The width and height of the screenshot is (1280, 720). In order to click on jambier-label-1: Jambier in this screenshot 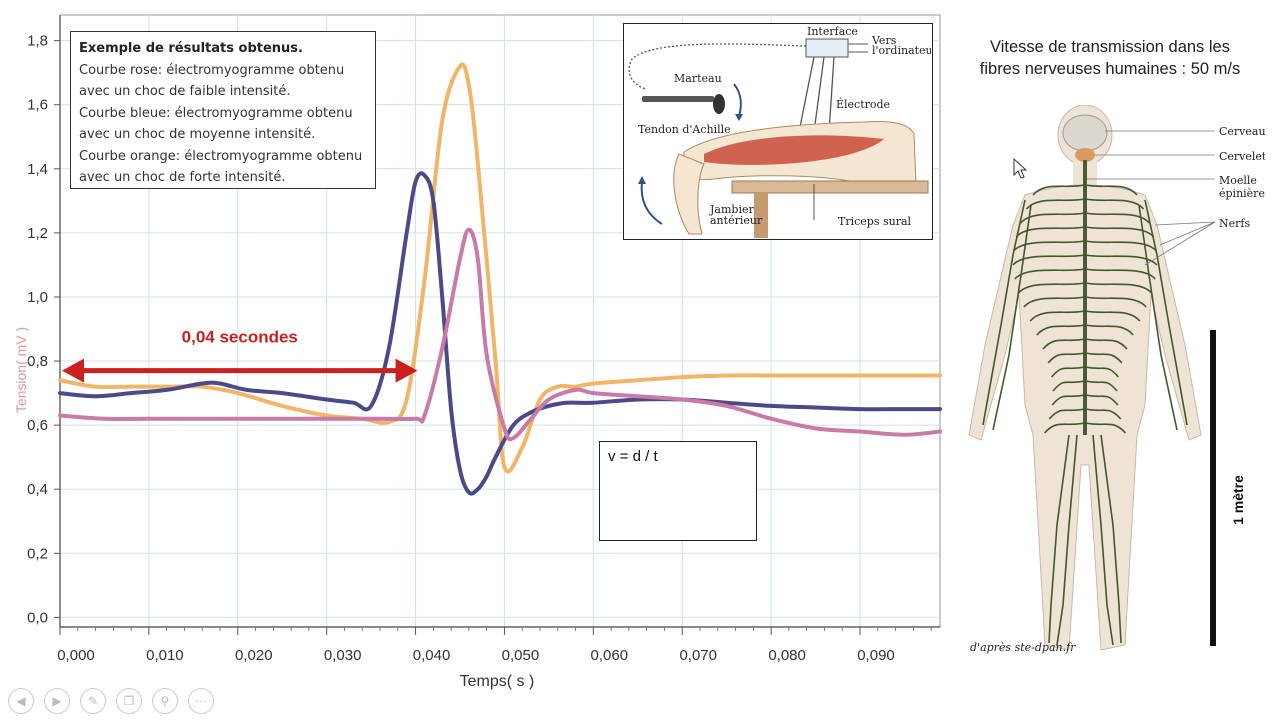, I will do `click(731, 209)`.